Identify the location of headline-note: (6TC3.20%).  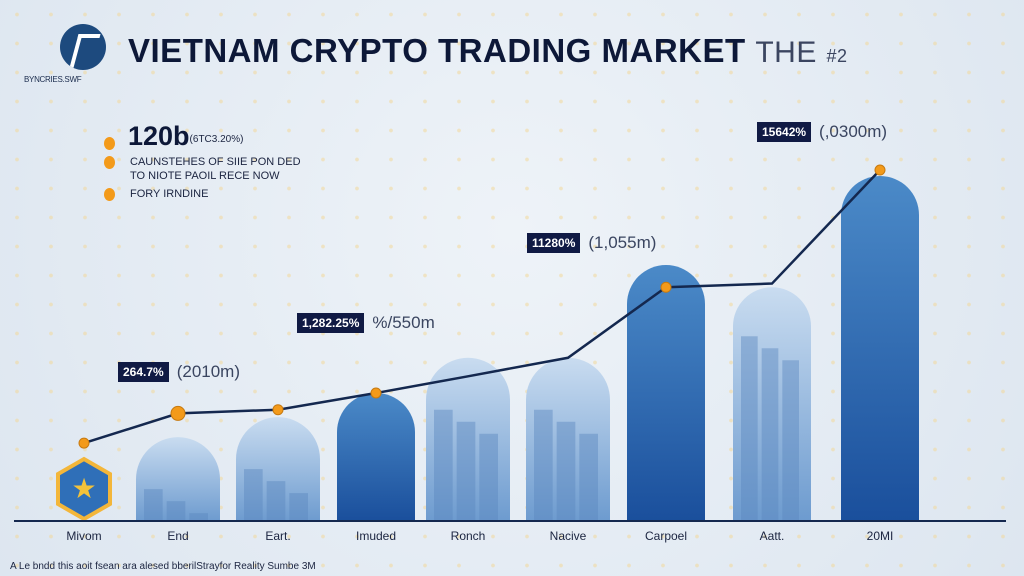
(216, 139).